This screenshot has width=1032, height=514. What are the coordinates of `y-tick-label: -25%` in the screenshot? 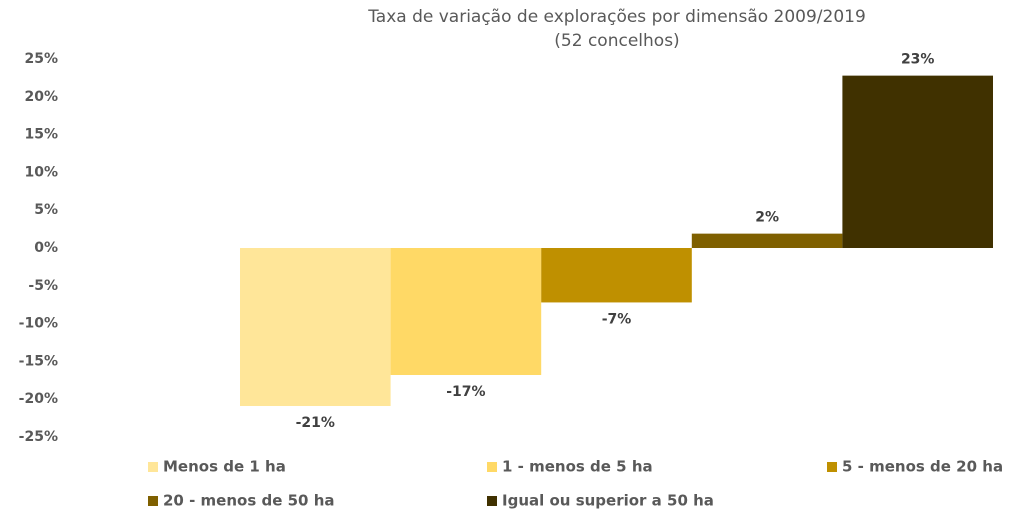 It's located at (38, 437).